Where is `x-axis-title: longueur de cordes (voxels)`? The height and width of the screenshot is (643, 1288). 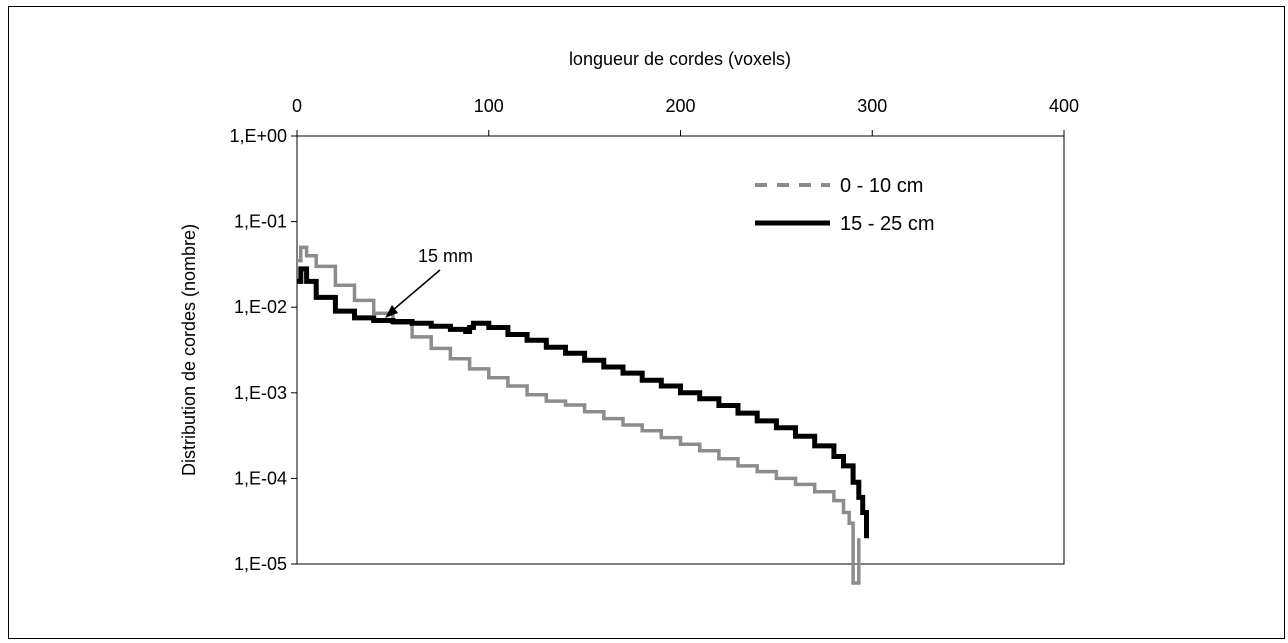 x-axis-title: longueur de cordes (voxels) is located at coordinates (680, 59).